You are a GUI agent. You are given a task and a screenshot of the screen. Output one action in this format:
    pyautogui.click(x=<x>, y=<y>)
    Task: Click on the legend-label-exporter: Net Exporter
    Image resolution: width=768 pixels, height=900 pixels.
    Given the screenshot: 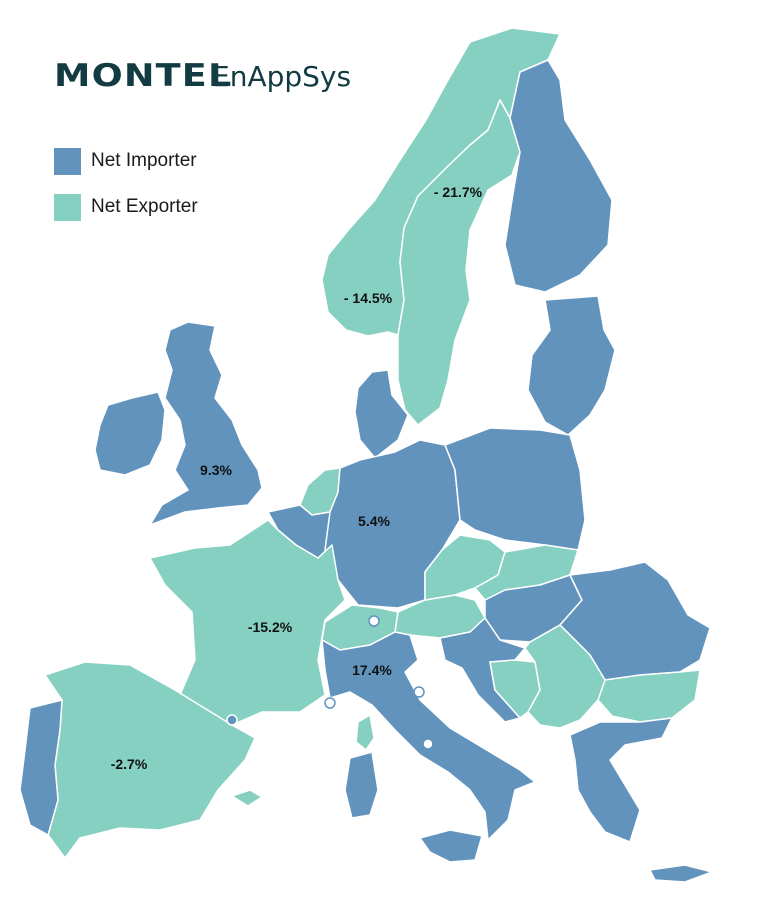 What is the action you would take?
    pyautogui.click(x=144, y=206)
    